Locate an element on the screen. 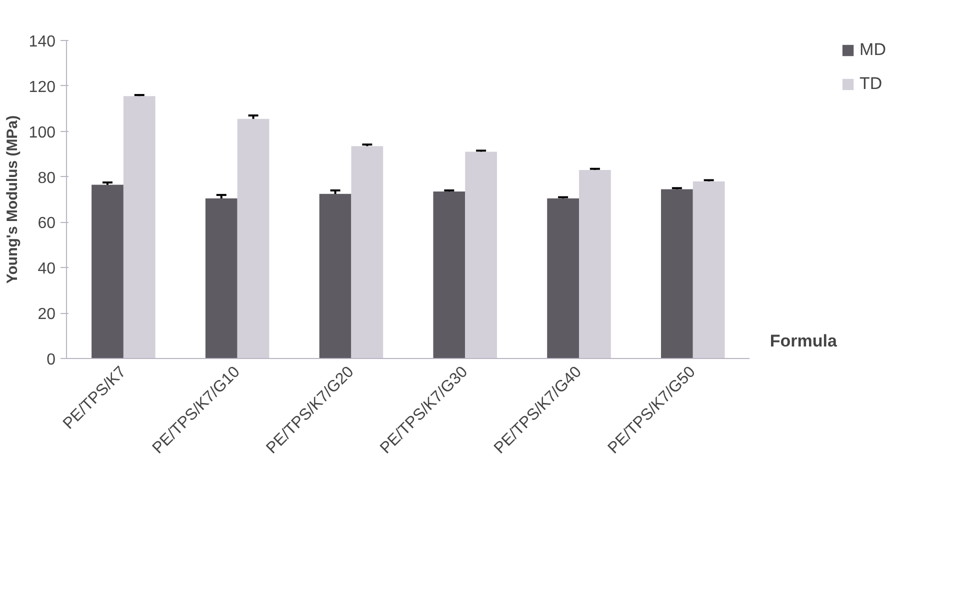 Image resolution: width=959 pixels, height=607 pixels. y-tick-label: 100 is located at coordinates (42, 133).